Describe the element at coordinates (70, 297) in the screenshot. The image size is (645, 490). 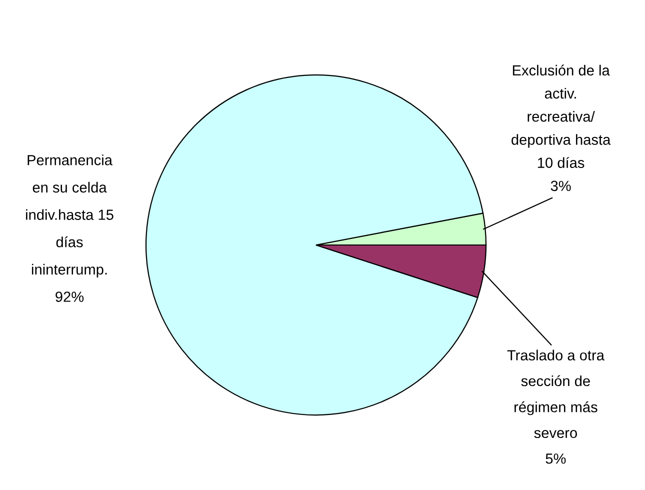
I see `data-label: 92%` at that location.